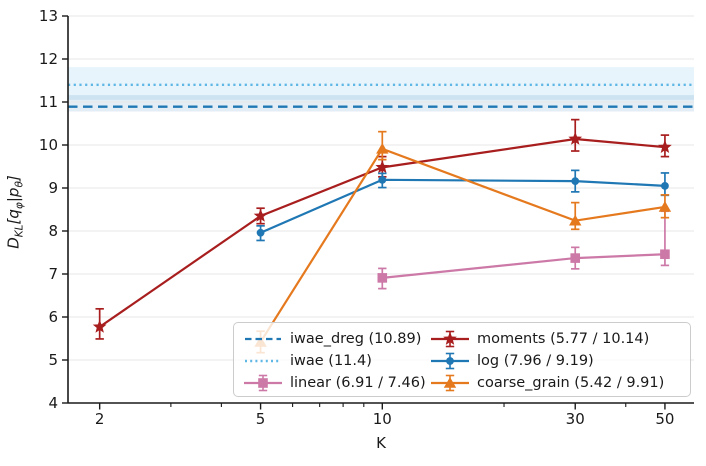 The height and width of the screenshot is (466, 706). I want to click on legend-entry-coarse-grain: coarse_grain (5.42 / 9.91), so click(555, 383).